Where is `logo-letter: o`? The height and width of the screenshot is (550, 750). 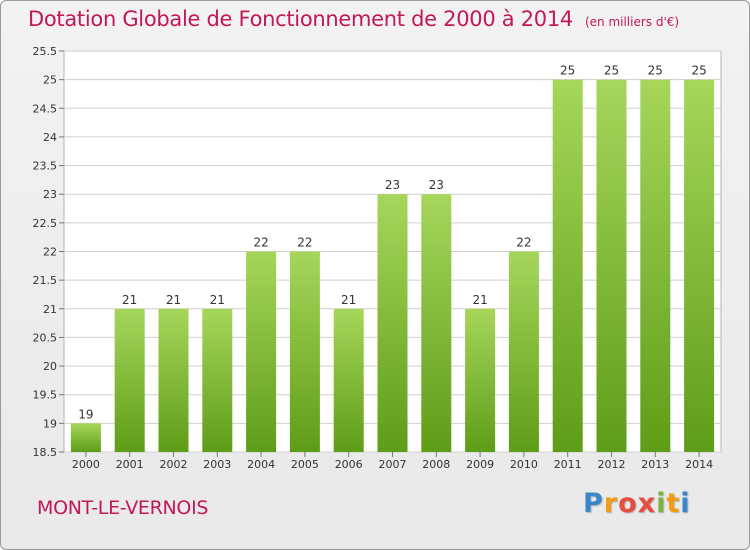
logo-letter: o is located at coordinates (628, 503).